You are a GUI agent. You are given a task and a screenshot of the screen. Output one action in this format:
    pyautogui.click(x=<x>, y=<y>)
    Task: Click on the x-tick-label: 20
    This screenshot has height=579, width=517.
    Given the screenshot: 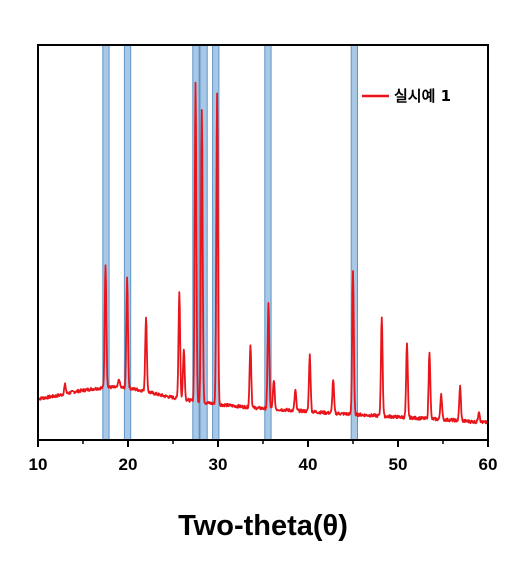 What is the action you would take?
    pyautogui.click(x=128, y=464)
    